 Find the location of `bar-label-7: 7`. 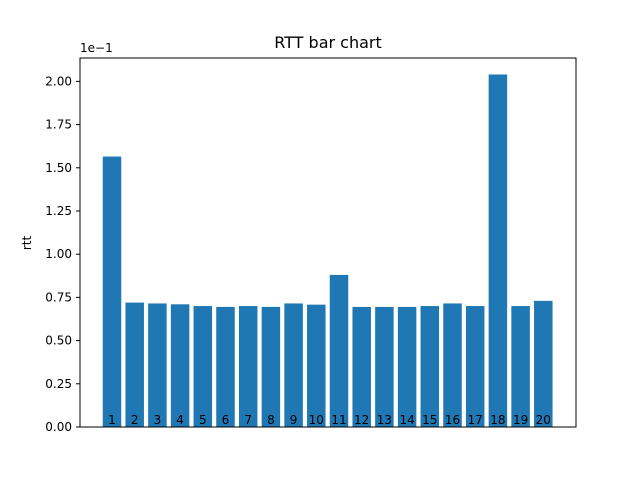

bar-label-7: 7 is located at coordinates (248, 420).